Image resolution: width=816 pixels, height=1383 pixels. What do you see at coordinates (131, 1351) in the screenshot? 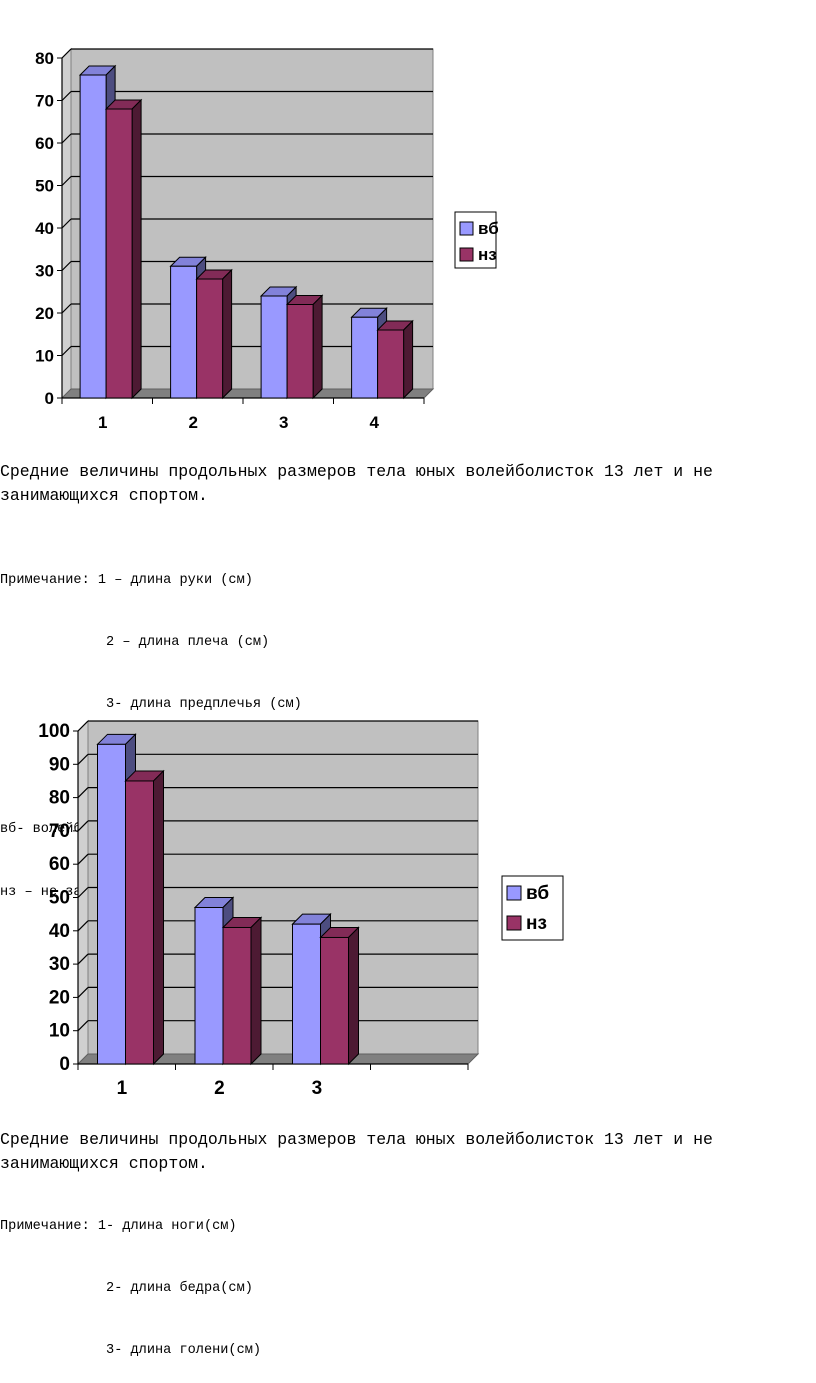
I see `note-line: 3- длина голени(см)` at bounding box center [131, 1351].